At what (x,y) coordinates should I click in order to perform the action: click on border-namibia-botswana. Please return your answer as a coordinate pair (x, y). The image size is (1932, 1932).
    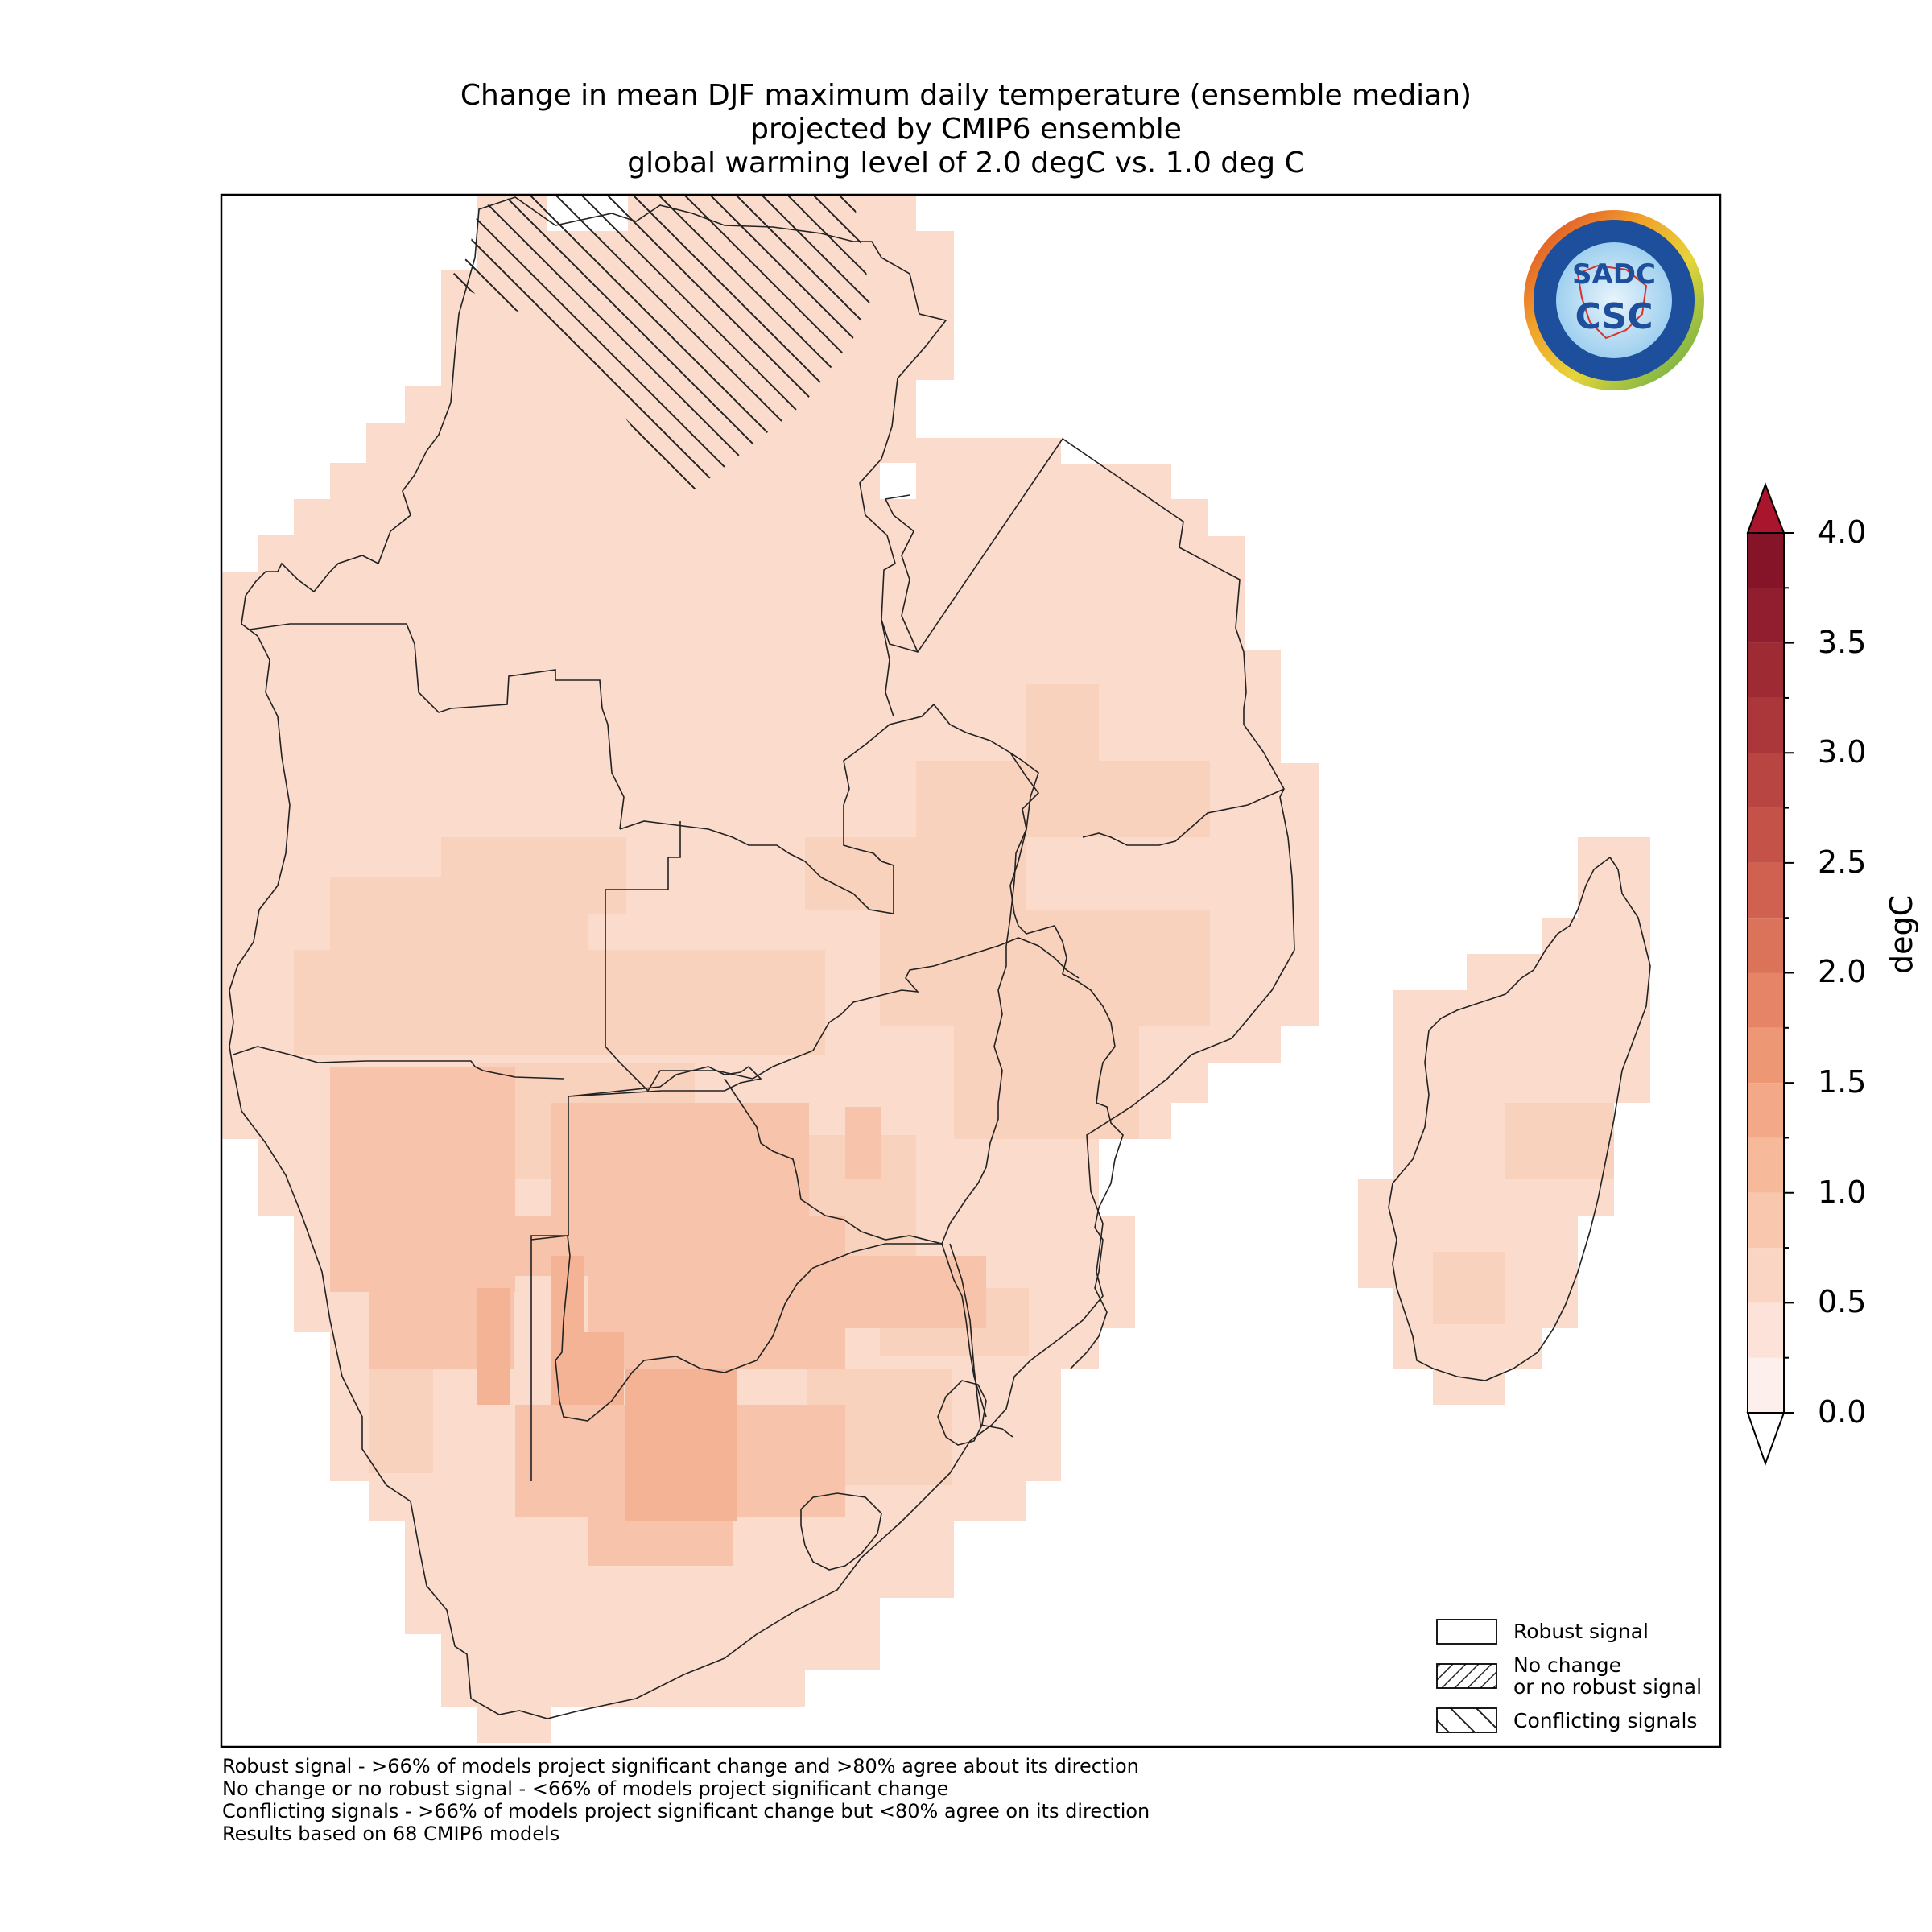
    Looking at the image, I should click on (646, 1273).